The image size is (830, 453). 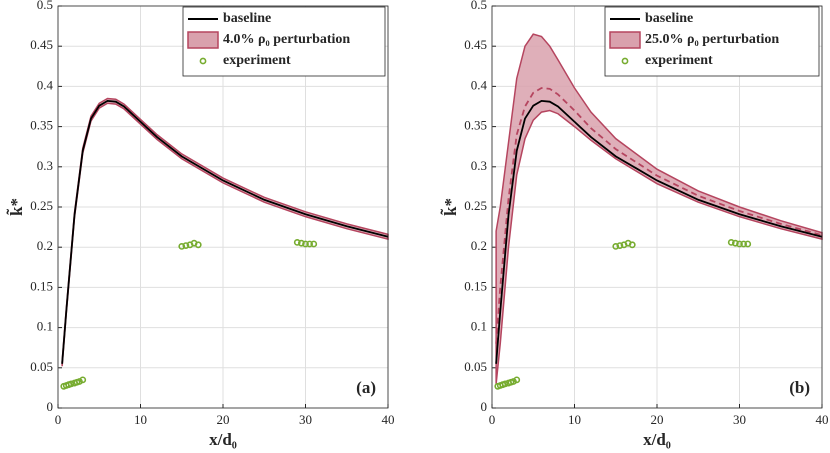 What do you see at coordinates (799, 387) in the screenshot?
I see `panel-label: (b)` at bounding box center [799, 387].